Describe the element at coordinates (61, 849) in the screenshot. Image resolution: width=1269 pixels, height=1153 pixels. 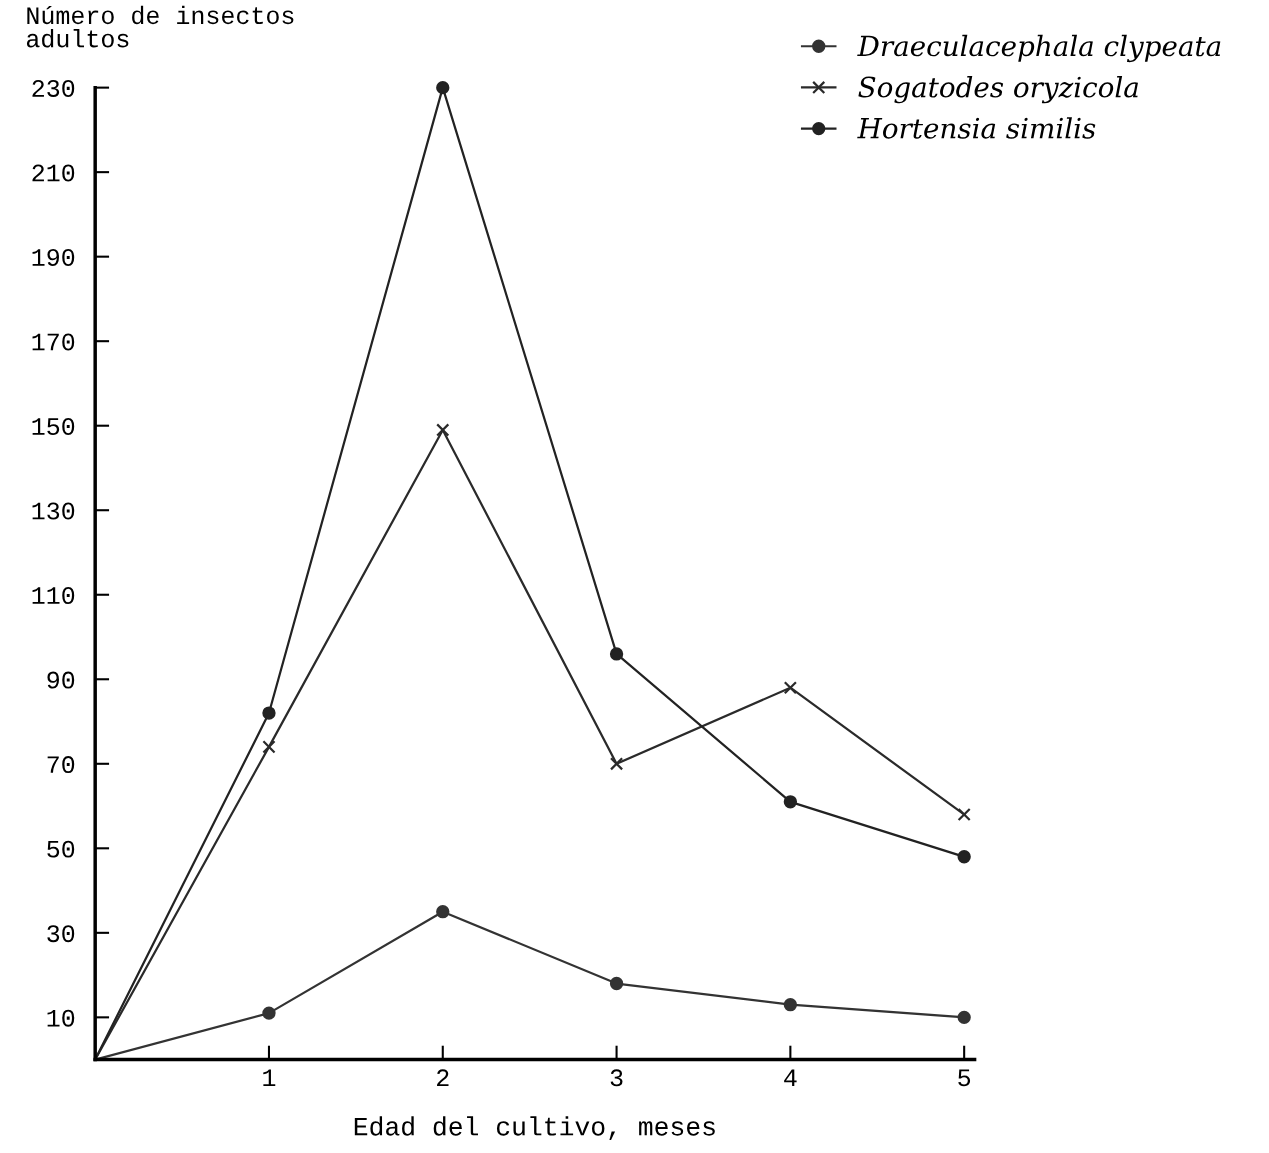
I see `y-tick-label: 50` at that location.